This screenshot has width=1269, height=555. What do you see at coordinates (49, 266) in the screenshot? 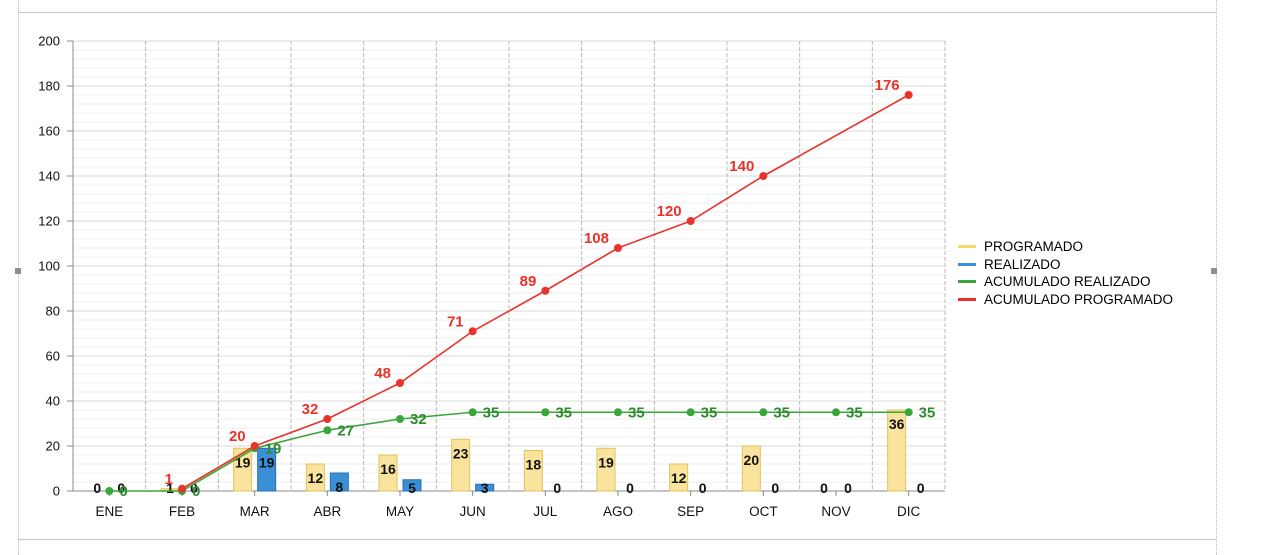
I see `y-tick-label: 100` at bounding box center [49, 266].